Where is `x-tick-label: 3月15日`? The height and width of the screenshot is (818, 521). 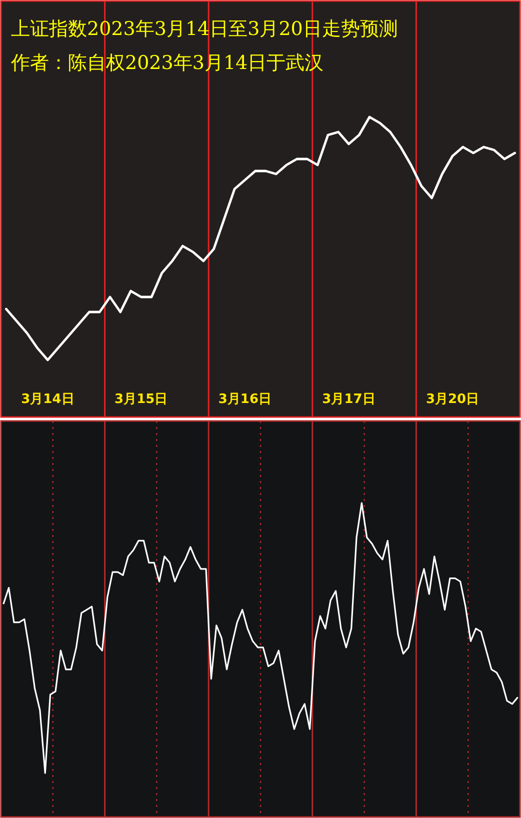 x-tick-label: 3月15日 is located at coordinates (141, 399).